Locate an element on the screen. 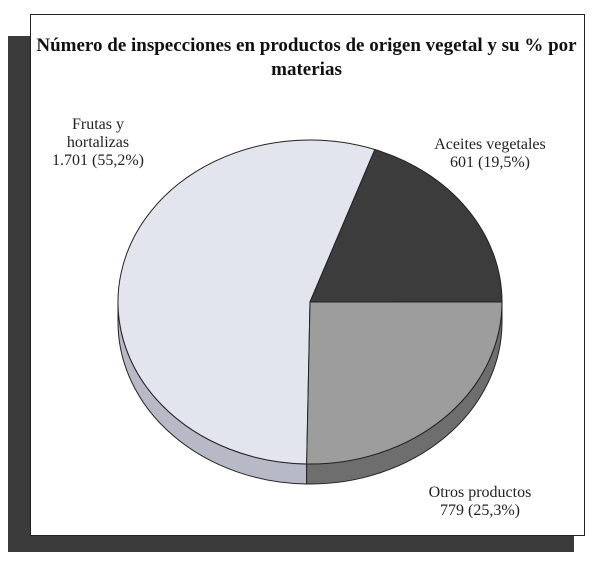 The width and height of the screenshot is (592, 562). slice-label: Frutas y hortalizas 1.701 (55,2%) is located at coordinates (98, 143).